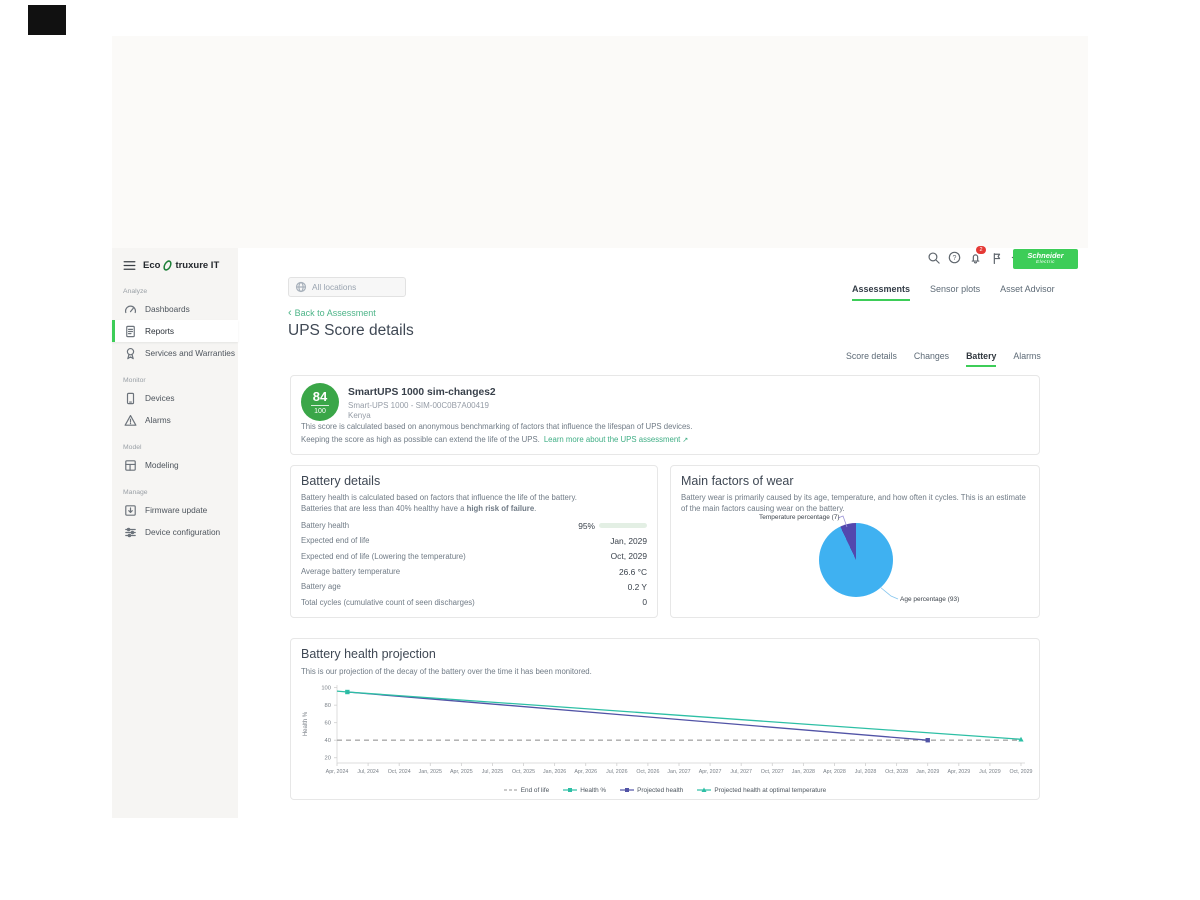 The width and height of the screenshot is (1200, 900). Describe the element at coordinates (321, 587) in the screenshot. I see `row-label: Battery age` at that location.